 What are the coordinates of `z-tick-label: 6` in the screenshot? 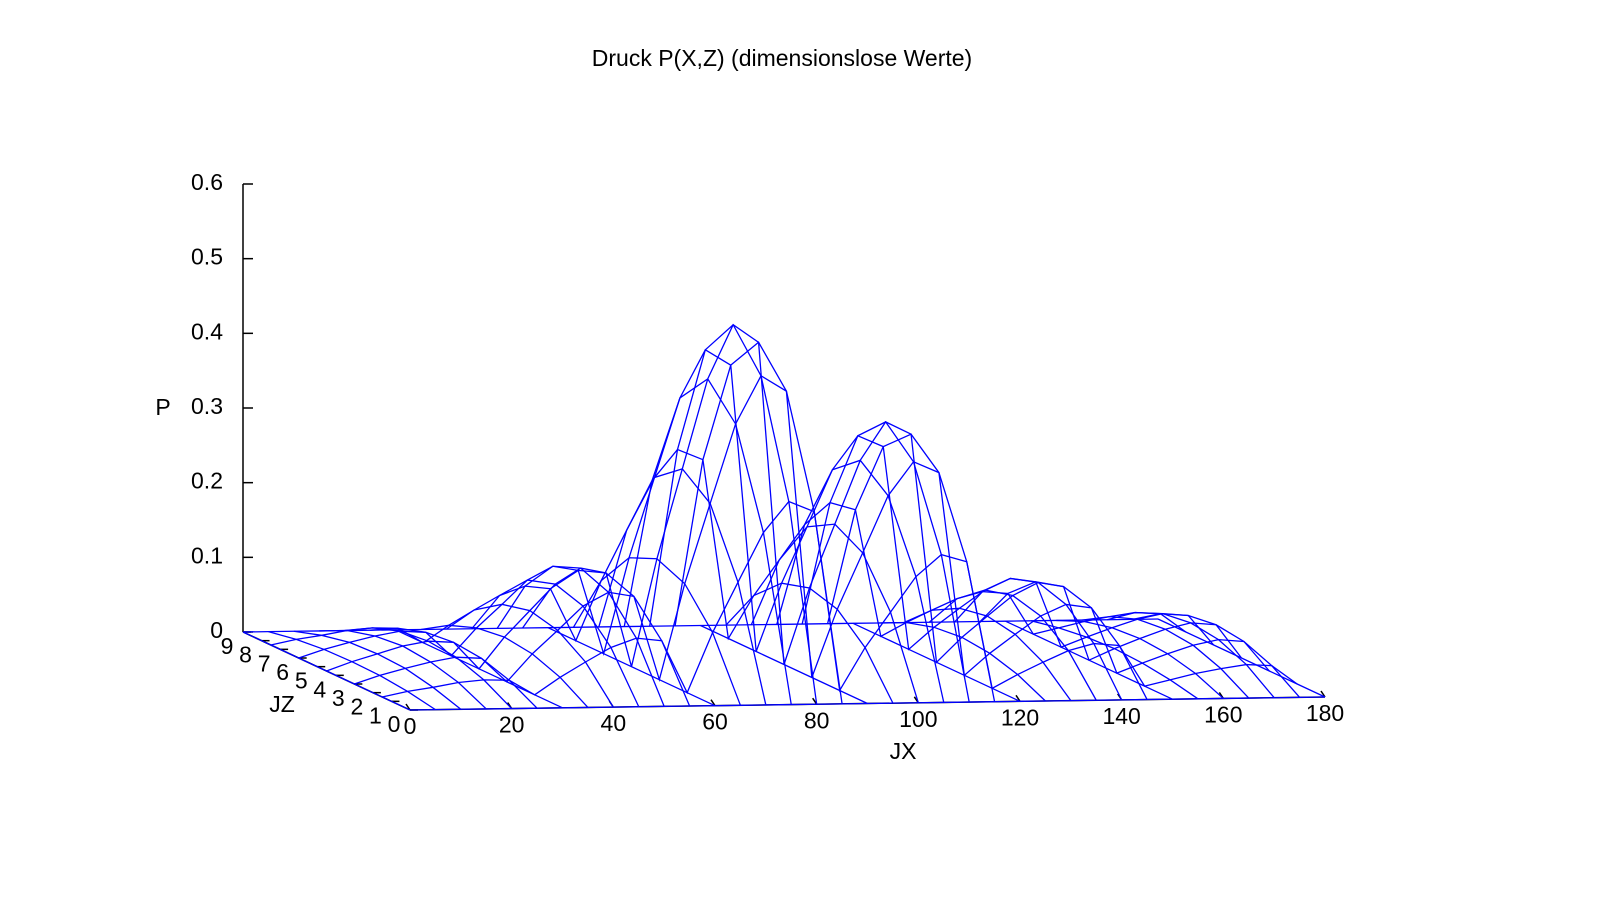 It's located at (282, 672).